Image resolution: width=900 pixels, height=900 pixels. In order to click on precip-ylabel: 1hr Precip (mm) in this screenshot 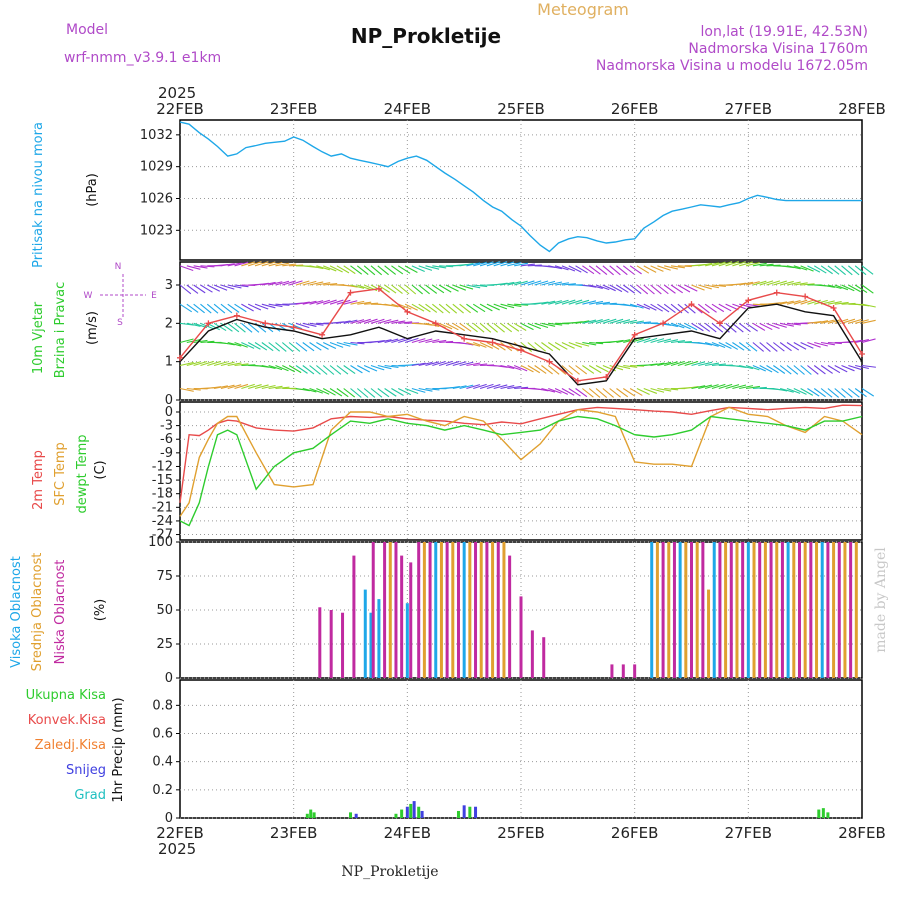, I will do `click(118, 749)`.